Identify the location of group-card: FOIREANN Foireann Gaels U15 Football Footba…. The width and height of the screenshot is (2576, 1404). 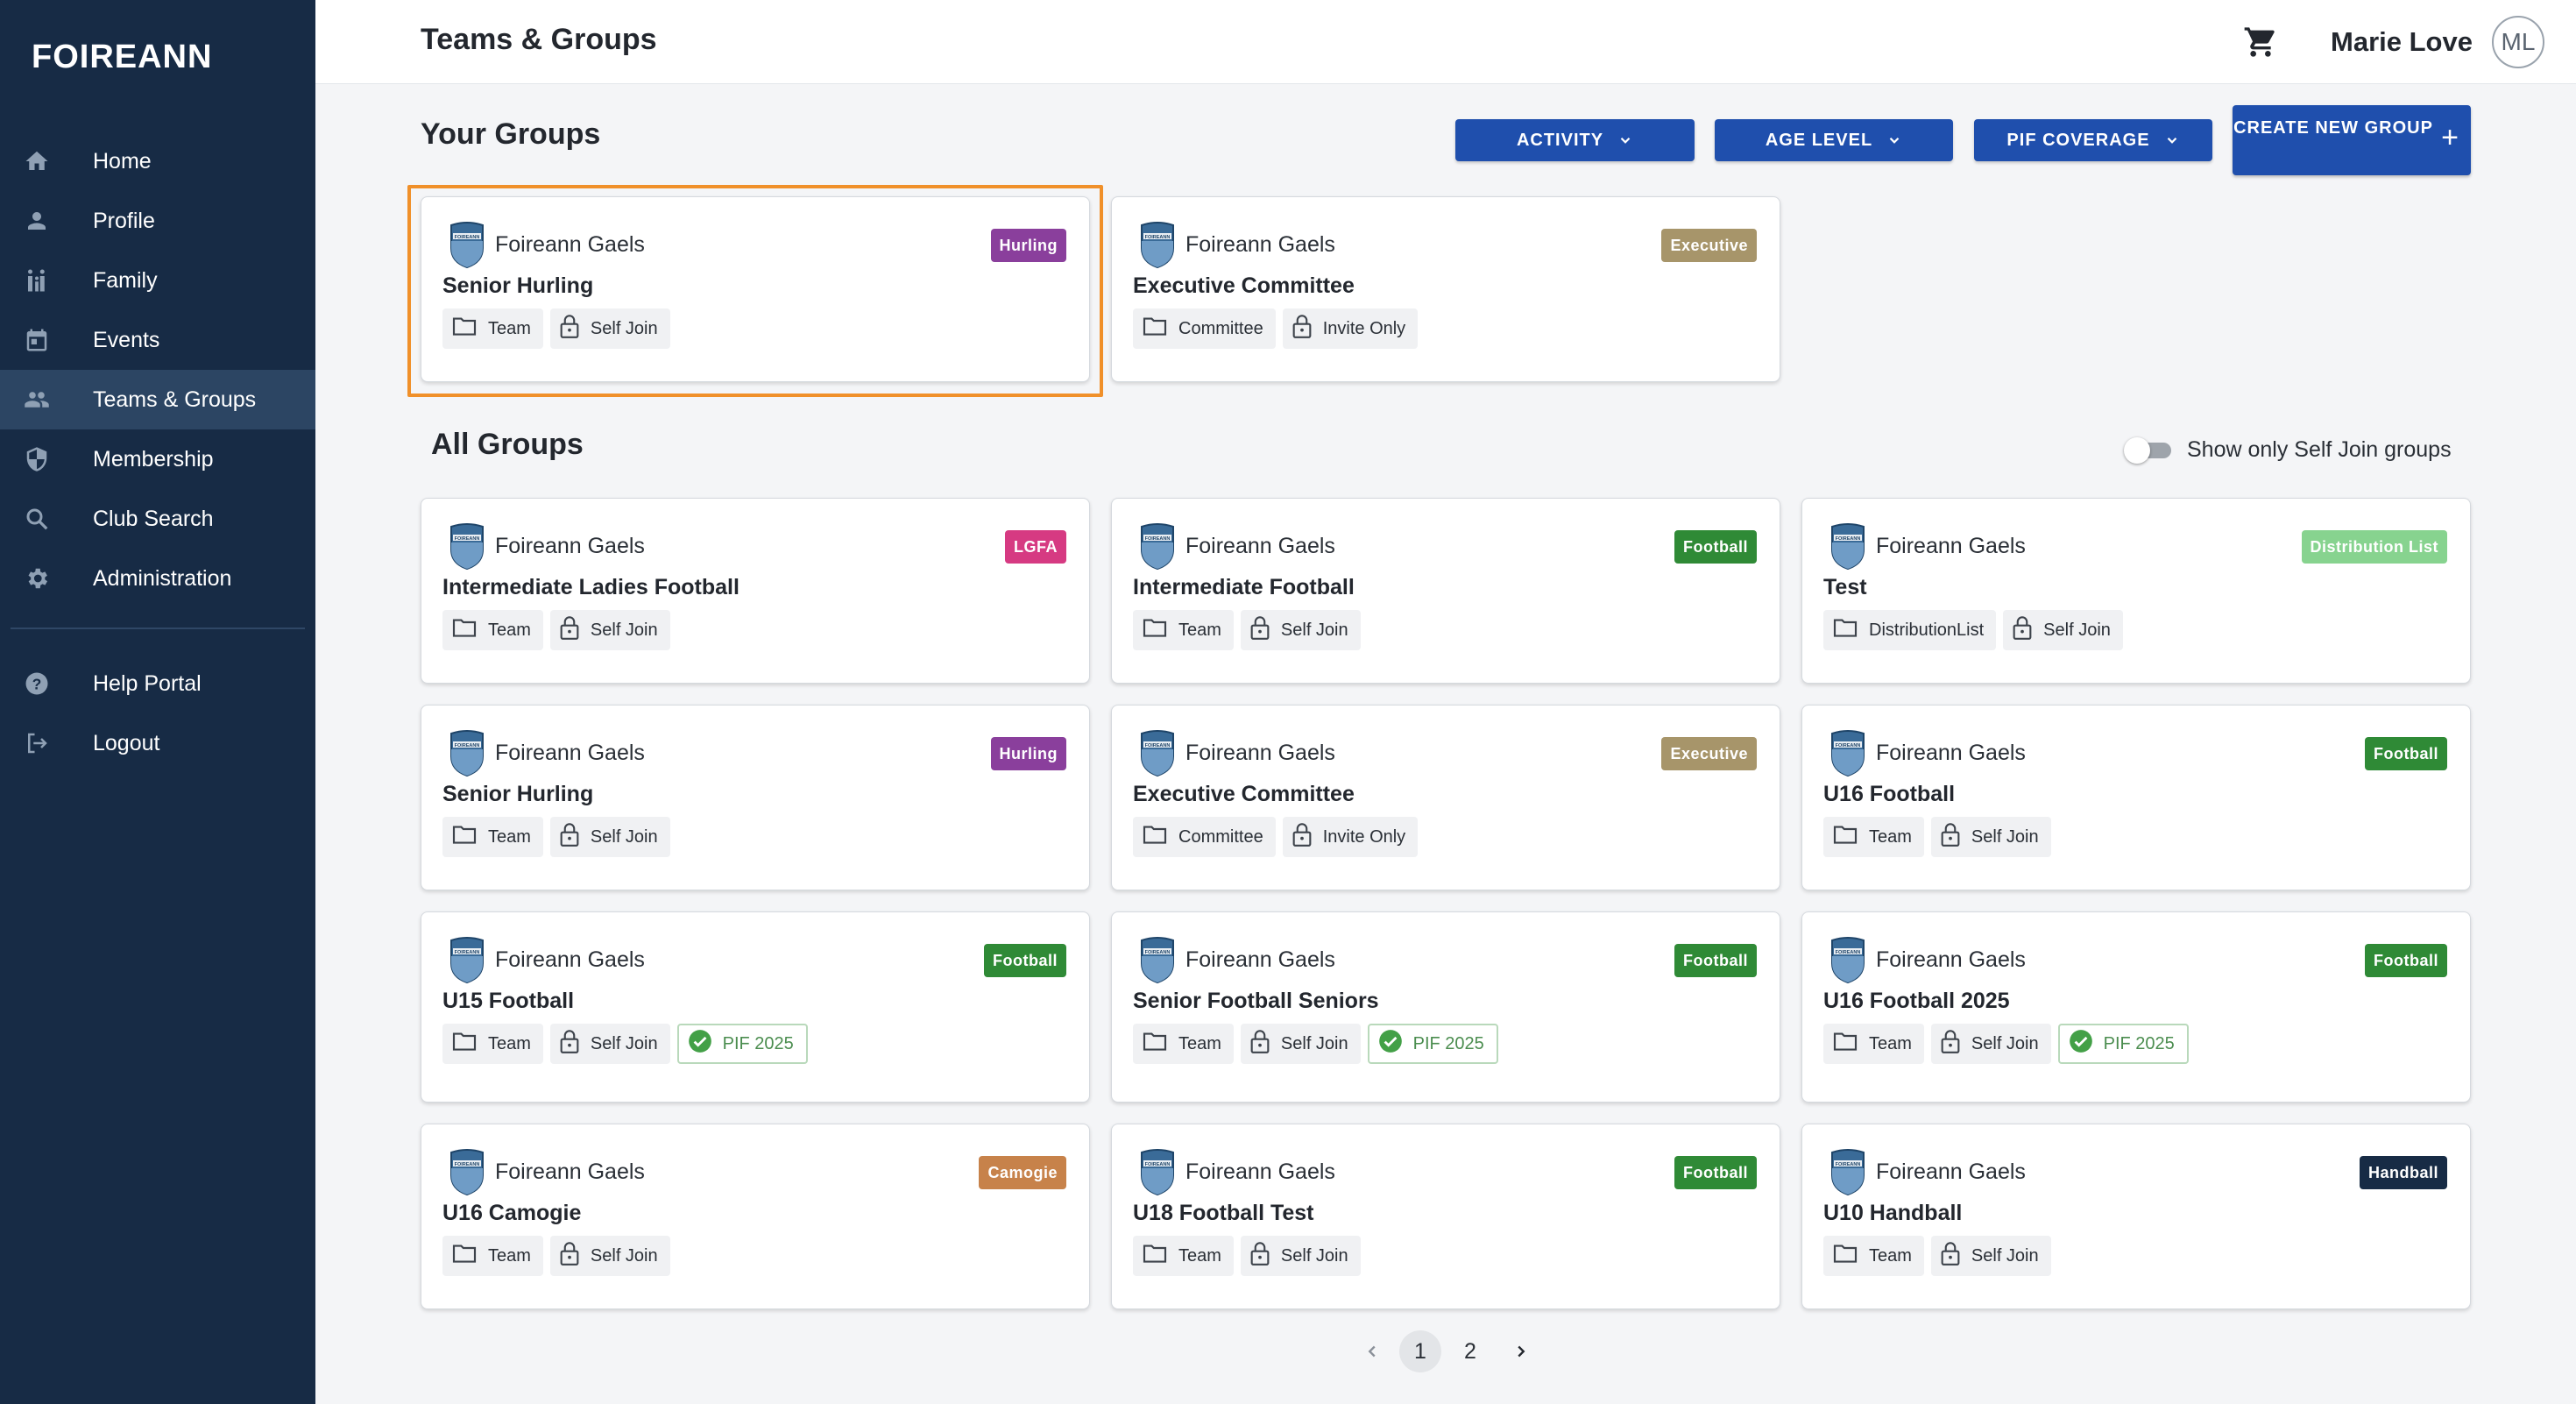
(755, 1007).